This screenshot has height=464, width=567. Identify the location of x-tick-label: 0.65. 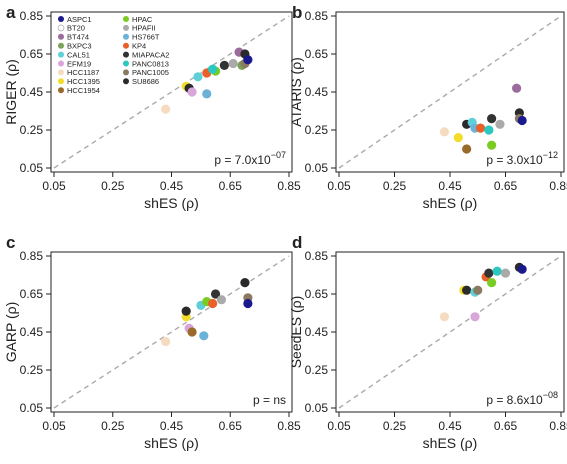
(506, 426).